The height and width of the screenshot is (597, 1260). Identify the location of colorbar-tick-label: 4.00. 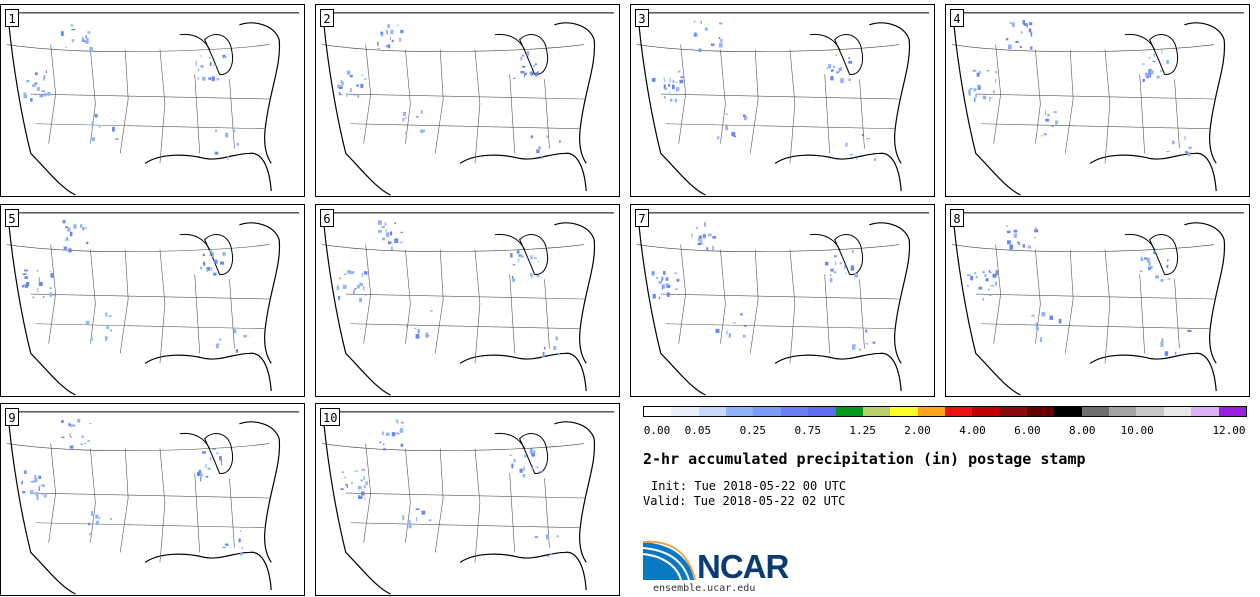
(972, 430).